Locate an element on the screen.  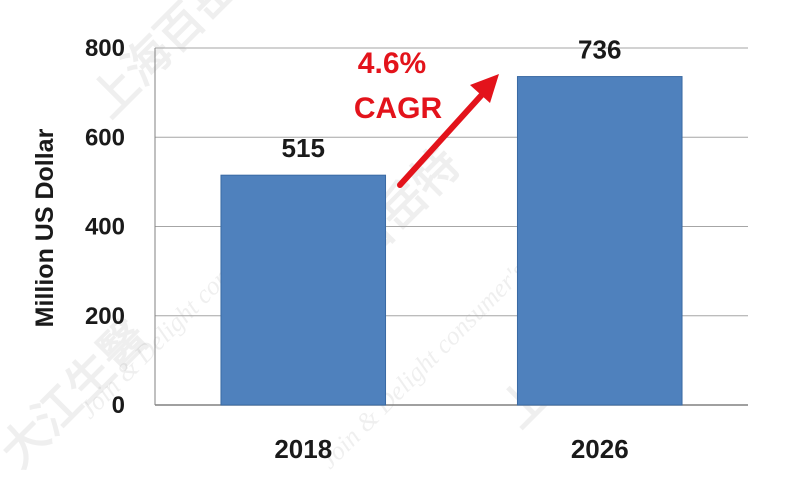
watermark-text-1: 上海百岳特 is located at coordinates (180, 63).